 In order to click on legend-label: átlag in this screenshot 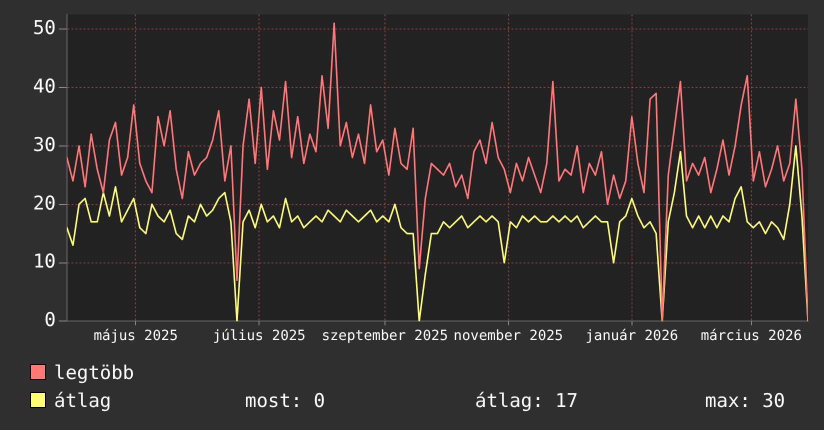, I will do `click(83, 401)`.